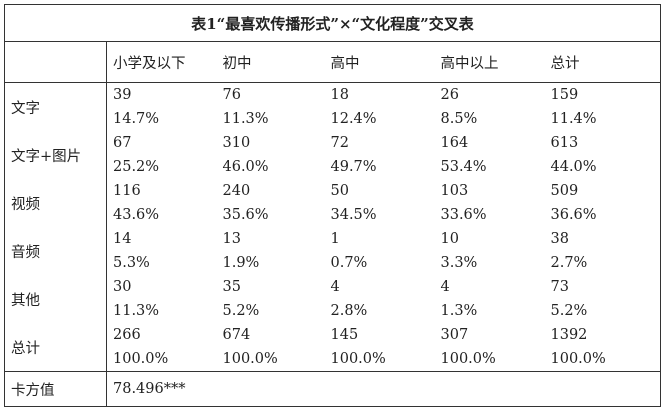 The image size is (664, 409). I want to click on table-row: 音频 14 5.3% 13 1.9% 1 0.7% 10 3.3% 38 2.7%, so click(333, 251).